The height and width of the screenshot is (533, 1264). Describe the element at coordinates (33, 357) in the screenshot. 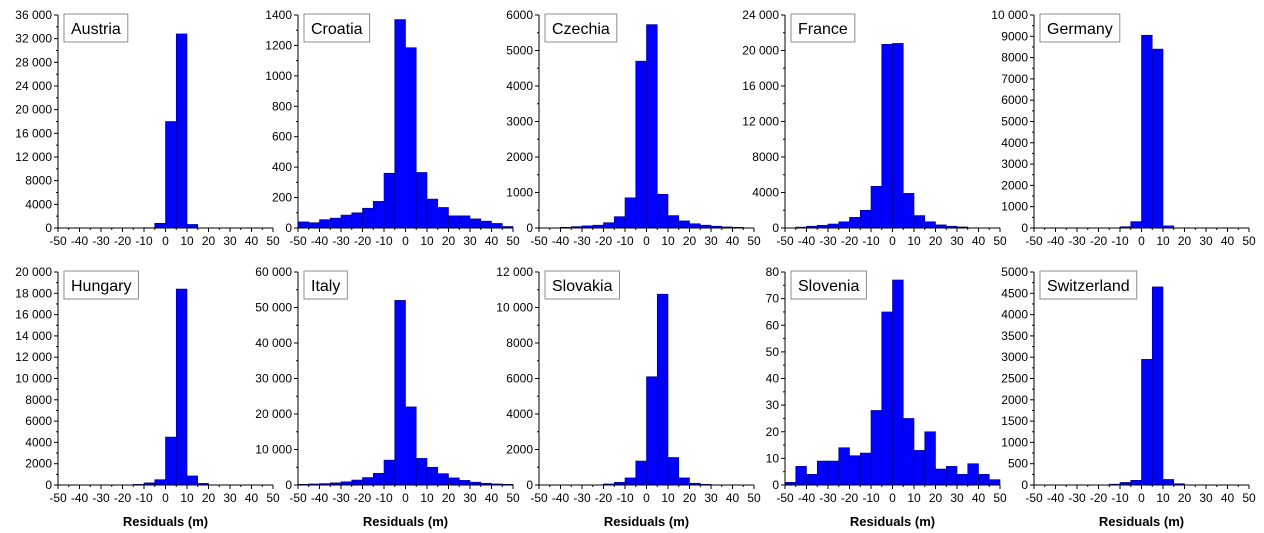

I see `y-tick-label: 12 000` at that location.